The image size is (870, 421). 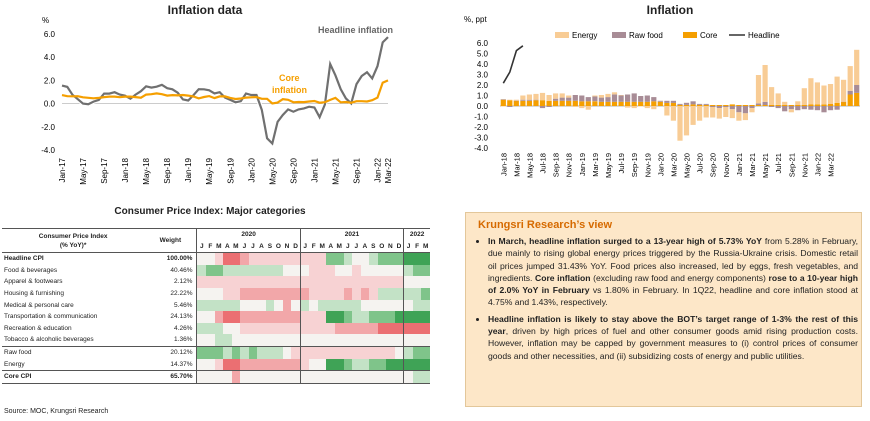 I want to click on left-xtick: May-20, so click(x=272, y=170).